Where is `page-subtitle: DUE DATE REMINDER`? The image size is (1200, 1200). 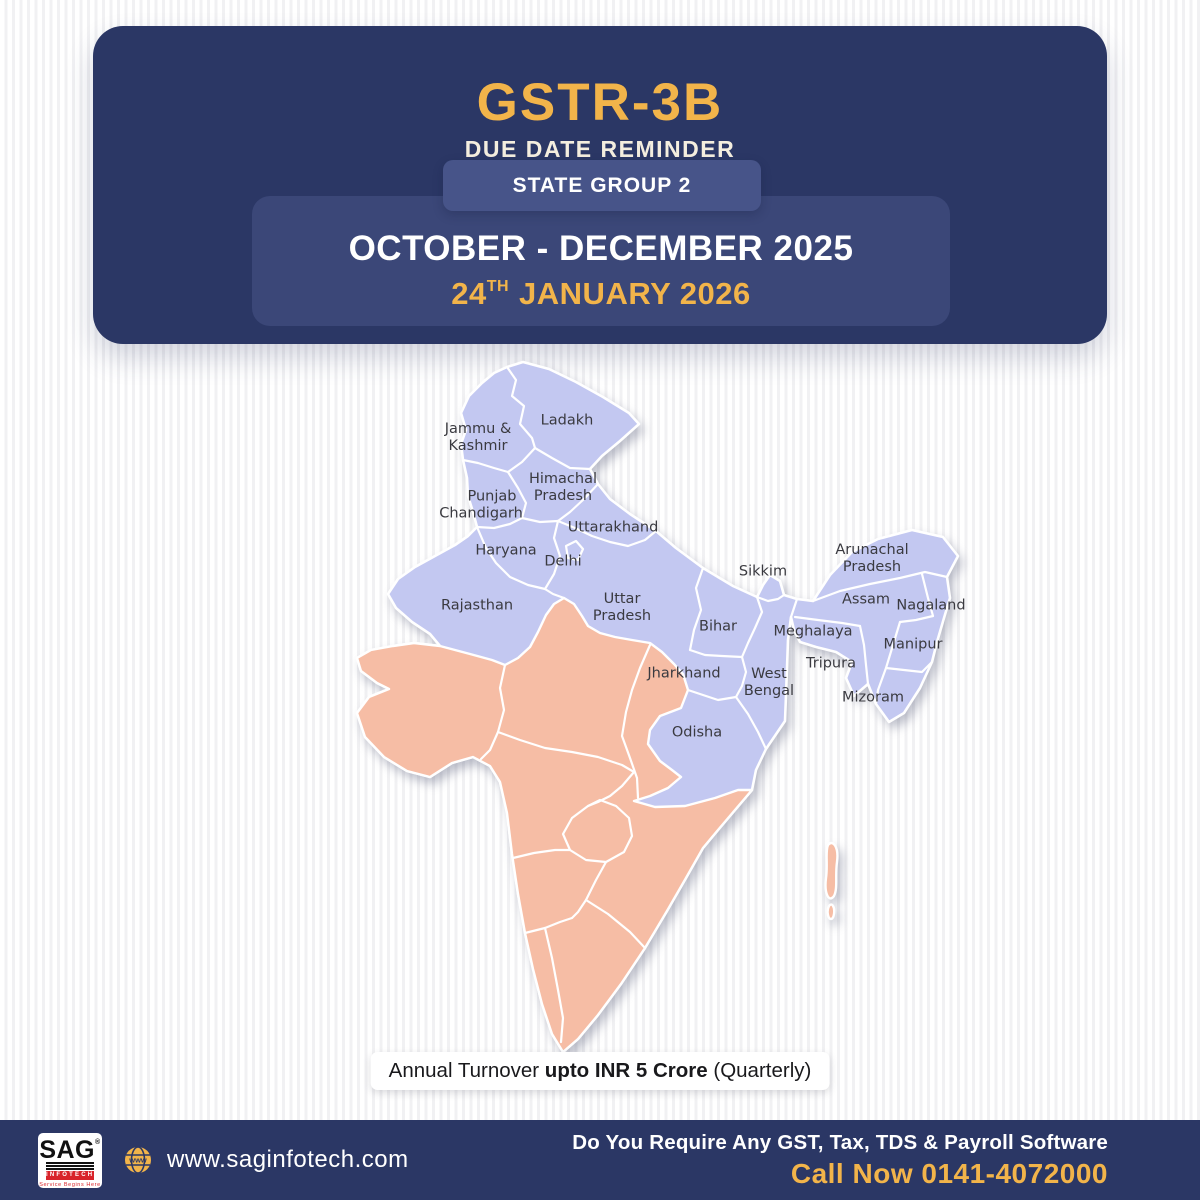 page-subtitle: DUE DATE REMINDER is located at coordinates (600, 149).